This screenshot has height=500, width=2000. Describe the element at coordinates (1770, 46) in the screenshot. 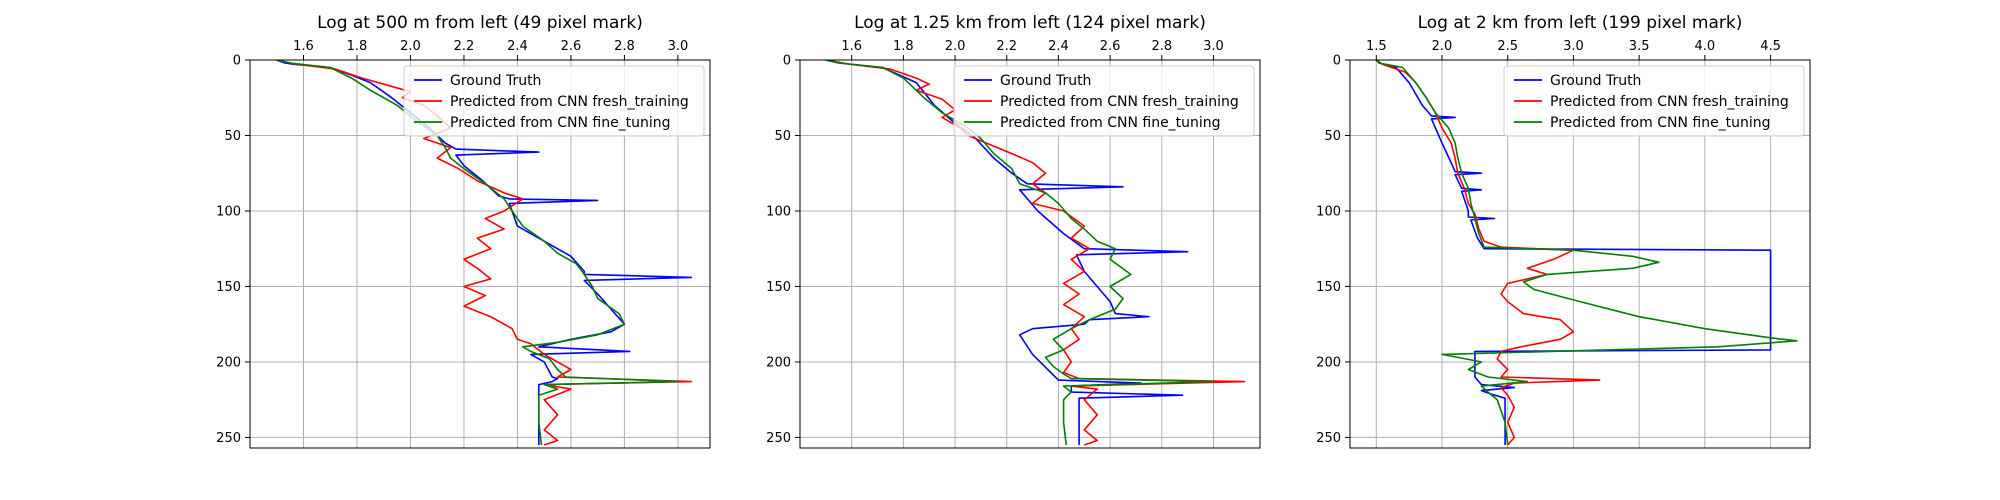

I see `x-tick-label: 4.5` at that location.